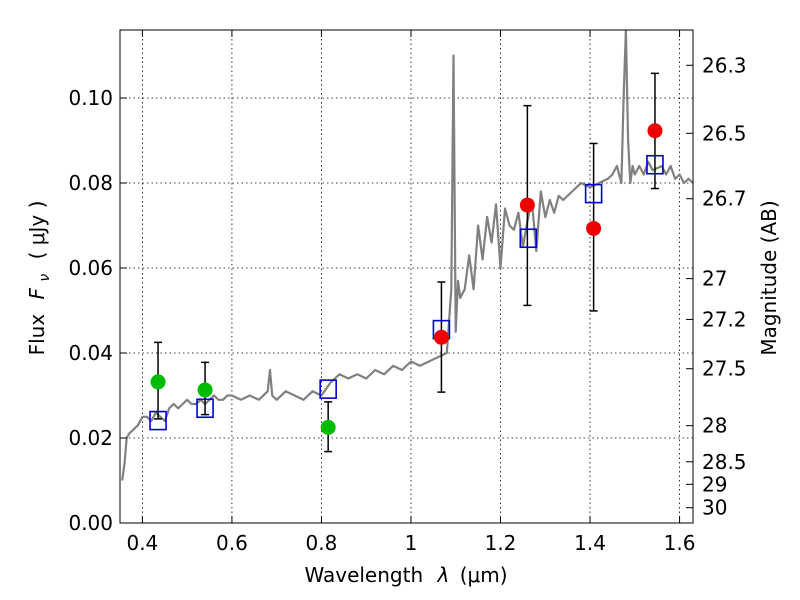 The height and width of the screenshot is (600, 800). I want to click on x-axis-label: Wavelength λ (μm), so click(405, 575).